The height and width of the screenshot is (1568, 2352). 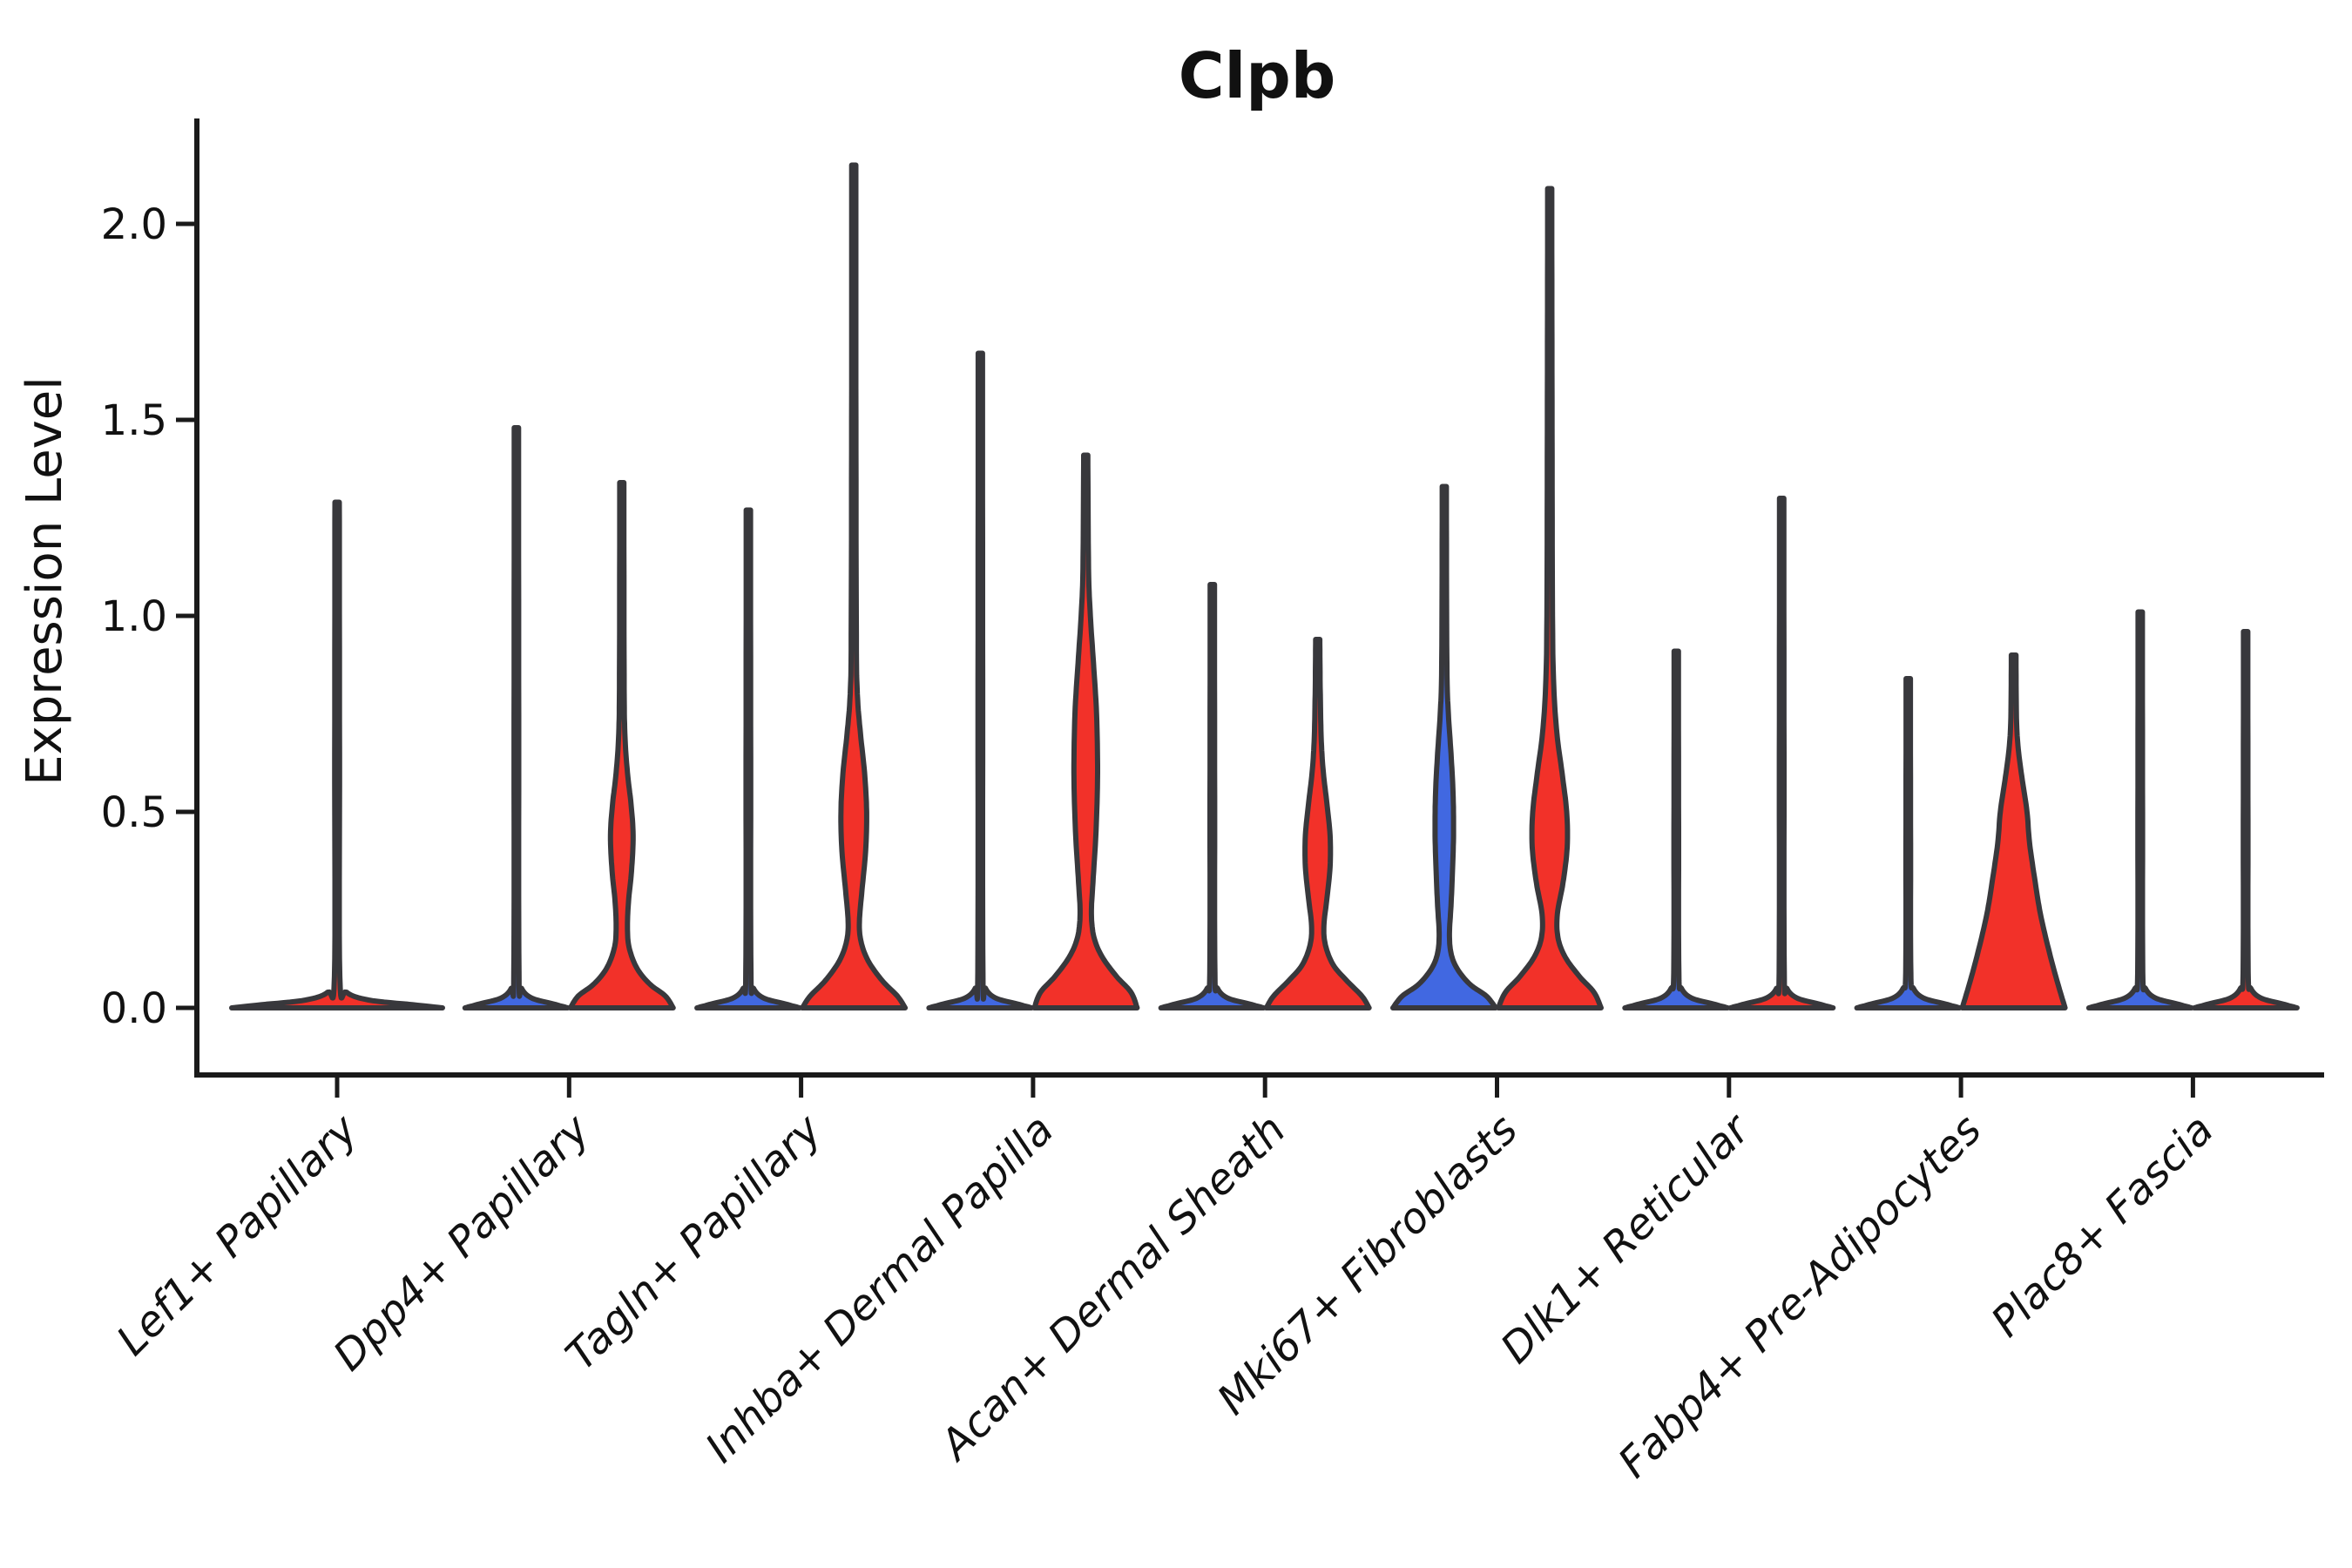 What do you see at coordinates (2139, 810) in the screenshot?
I see `violin-plac8-fascia-left` at bounding box center [2139, 810].